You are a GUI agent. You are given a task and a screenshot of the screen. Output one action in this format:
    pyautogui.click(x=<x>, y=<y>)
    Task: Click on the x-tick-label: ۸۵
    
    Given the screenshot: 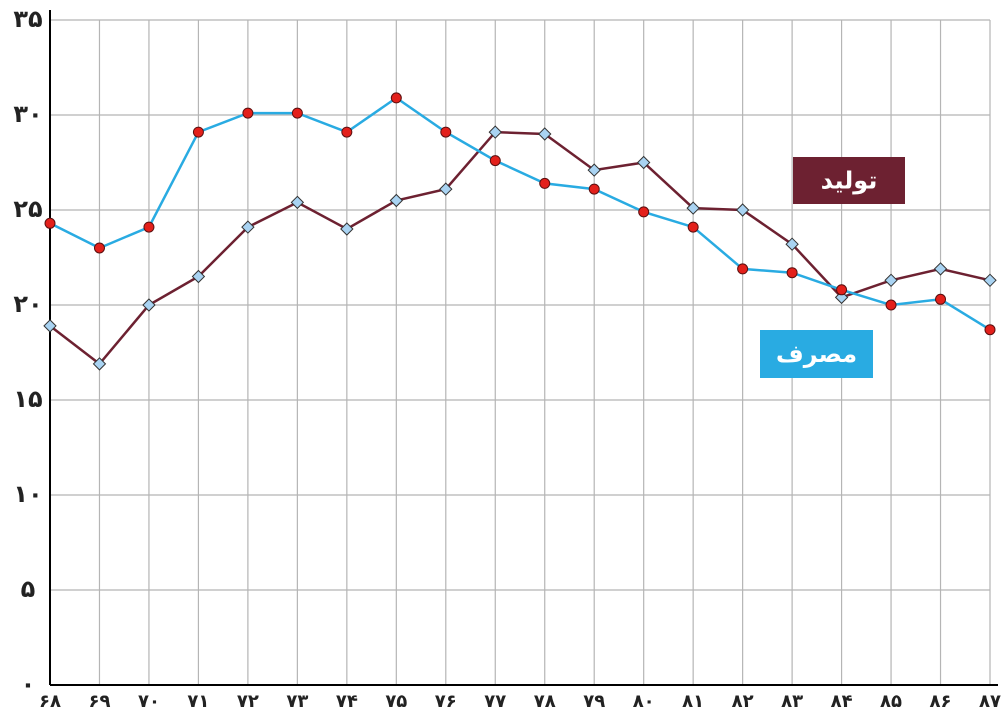 What is the action you would take?
    pyautogui.click(x=891, y=701)
    